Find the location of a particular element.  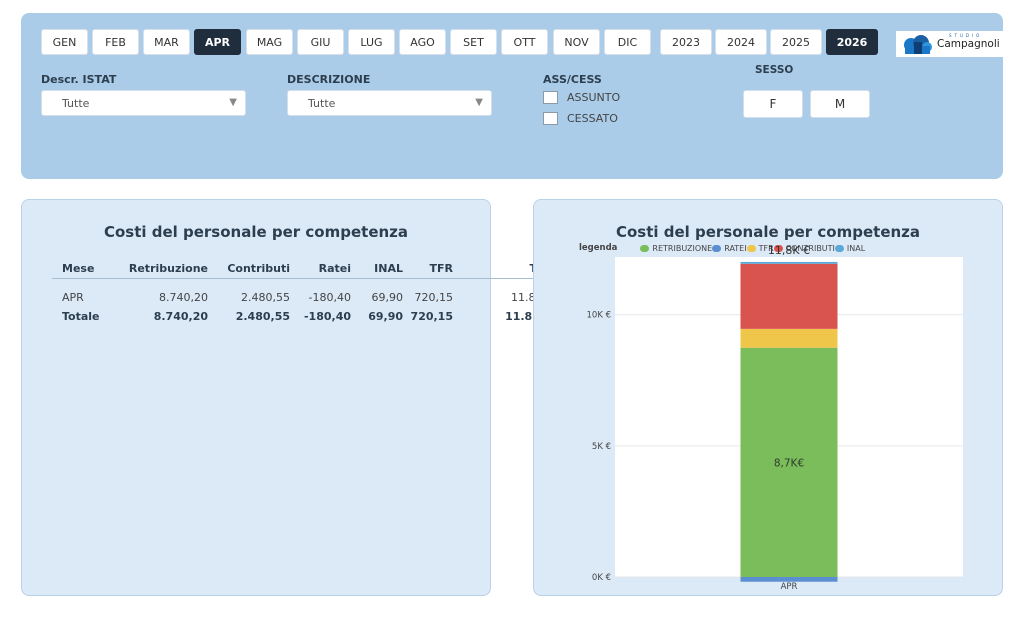

assunto-checkbox: ASSUNTO is located at coordinates (581, 97).